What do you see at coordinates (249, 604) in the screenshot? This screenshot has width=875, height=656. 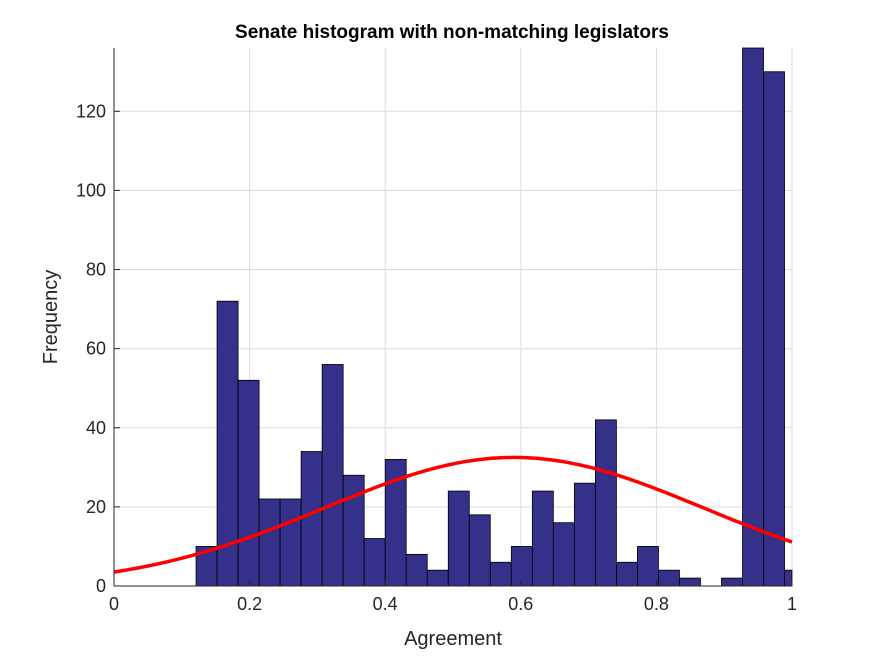 I see `x-tick-label: 0.2` at bounding box center [249, 604].